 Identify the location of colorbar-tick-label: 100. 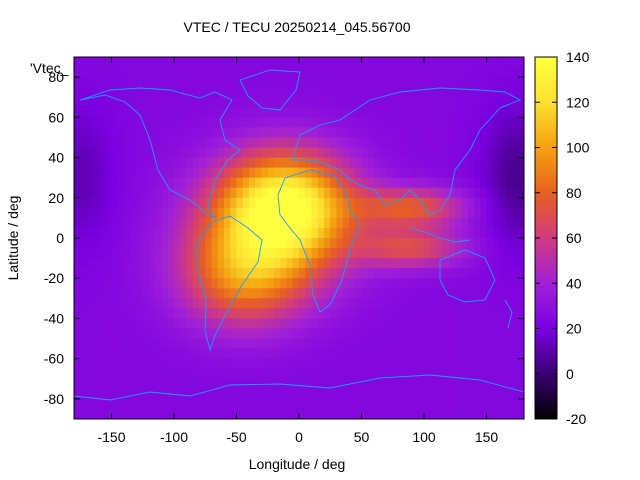
(578, 148).